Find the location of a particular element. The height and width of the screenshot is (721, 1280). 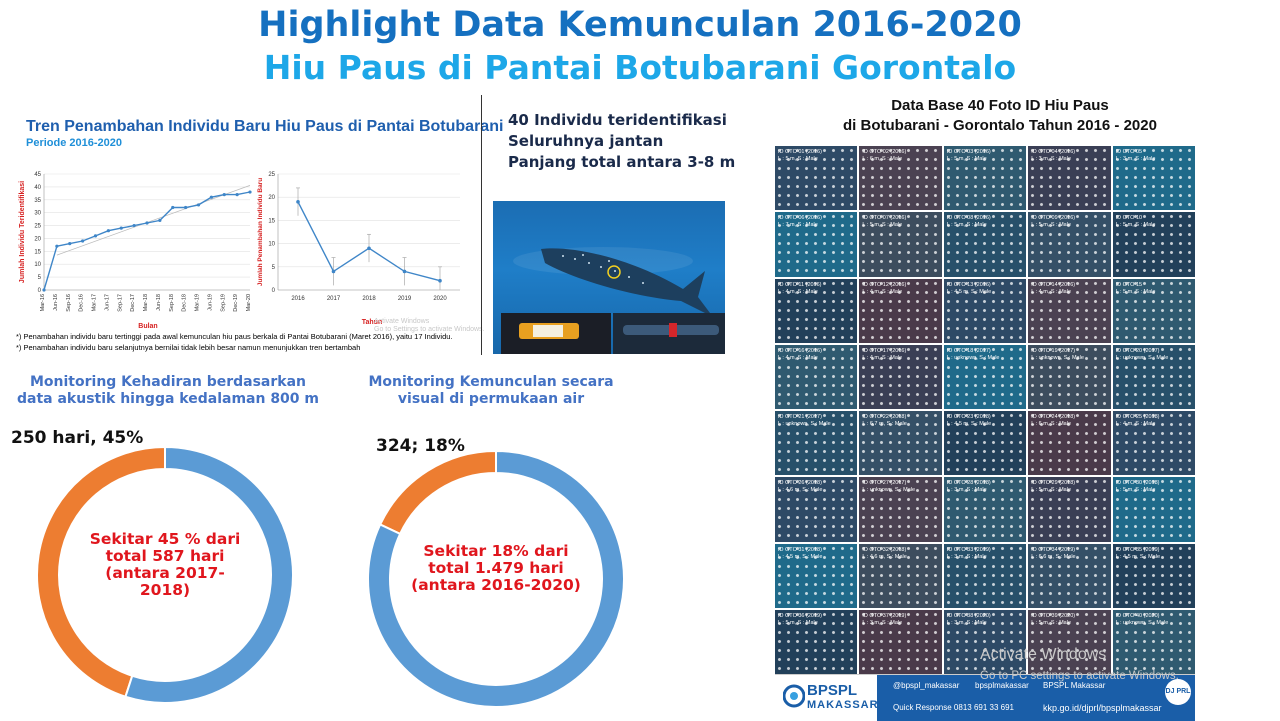

photo-id-label: ID GTO 14 (2016) L : 4 m, S : Male is located at coordinates (1053, 288).